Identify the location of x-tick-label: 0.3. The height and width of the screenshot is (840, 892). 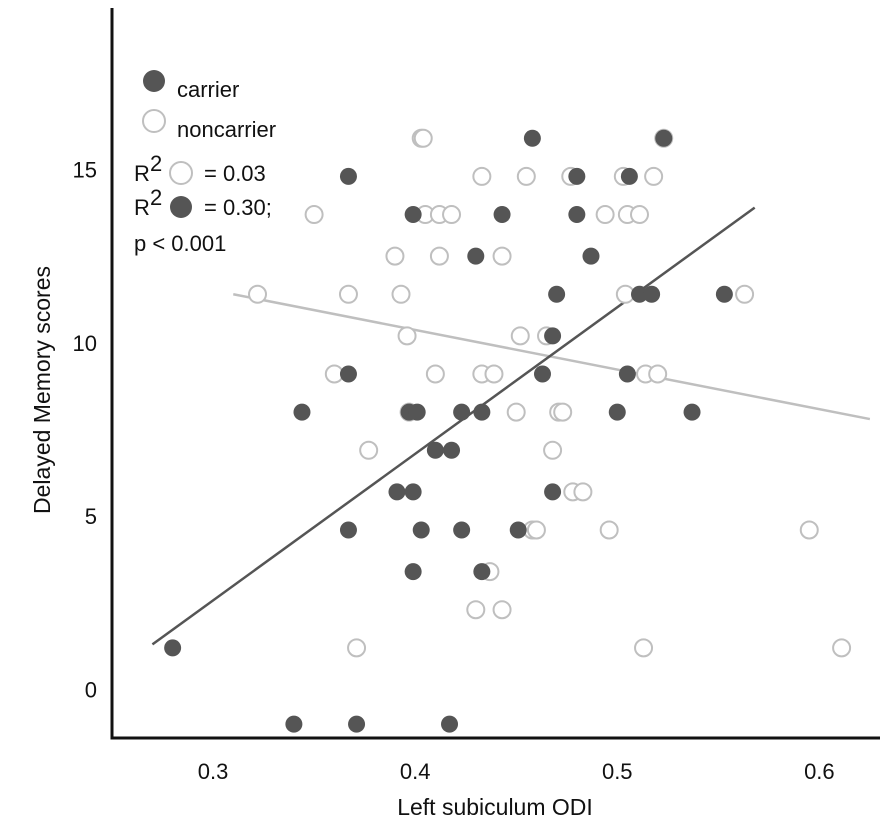
(213, 771).